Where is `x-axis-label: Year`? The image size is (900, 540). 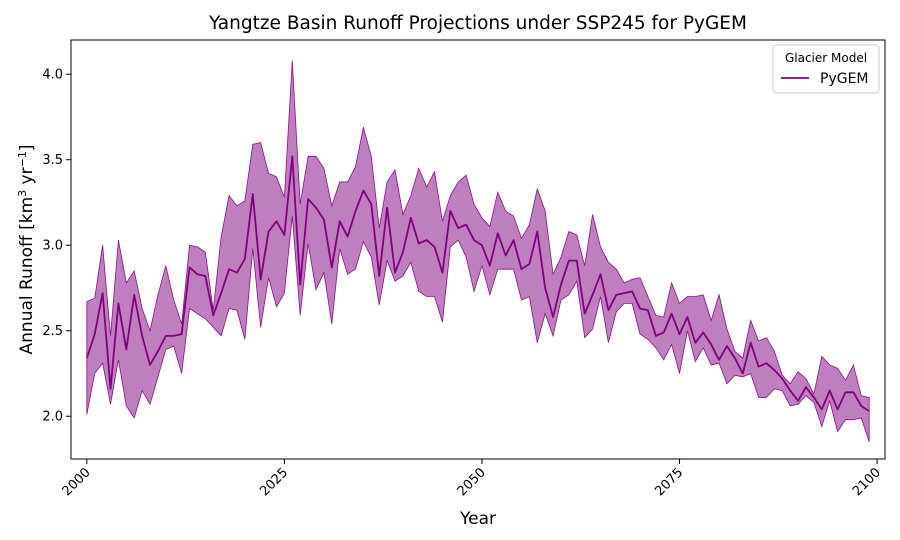
x-axis-label: Year is located at coordinates (477, 519).